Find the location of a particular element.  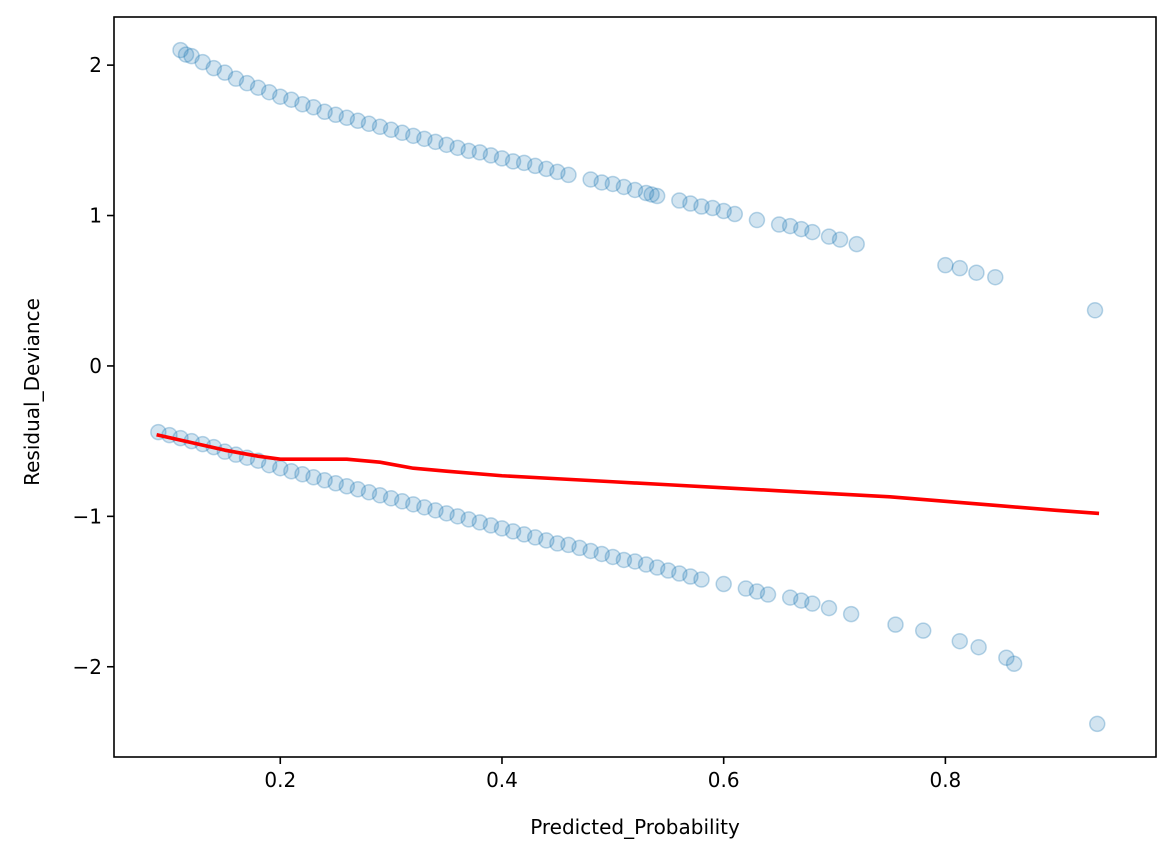

x-axis: 0.2 0.4 0.6 0.8 is located at coordinates (612, 774).